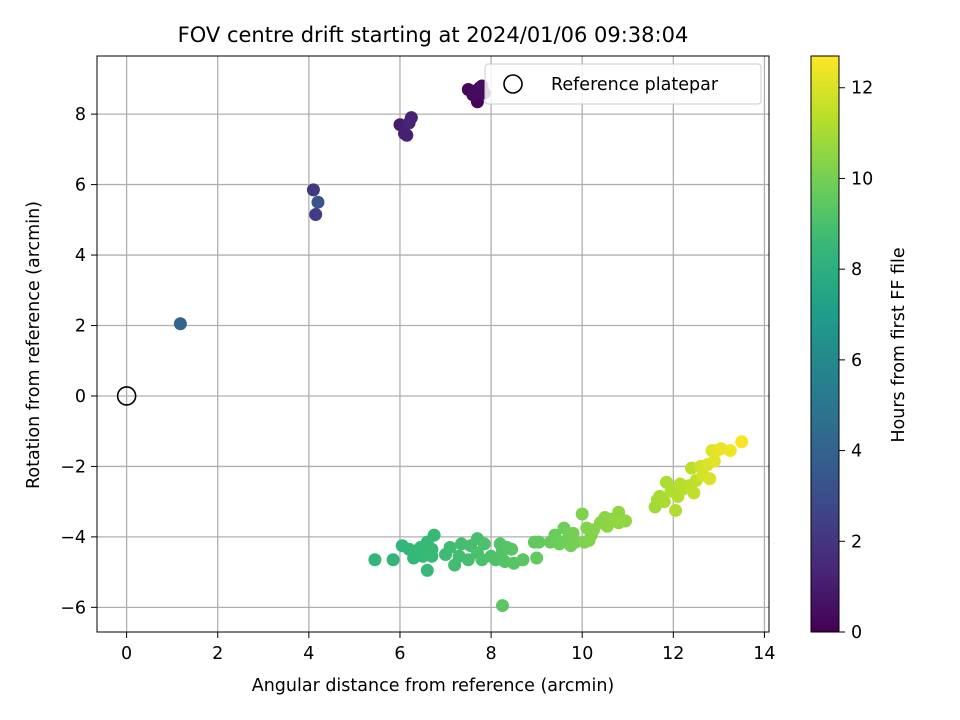 This screenshot has height=720, width=960. What do you see at coordinates (80, 327) in the screenshot?
I see `y-tick-label: 2` at bounding box center [80, 327].